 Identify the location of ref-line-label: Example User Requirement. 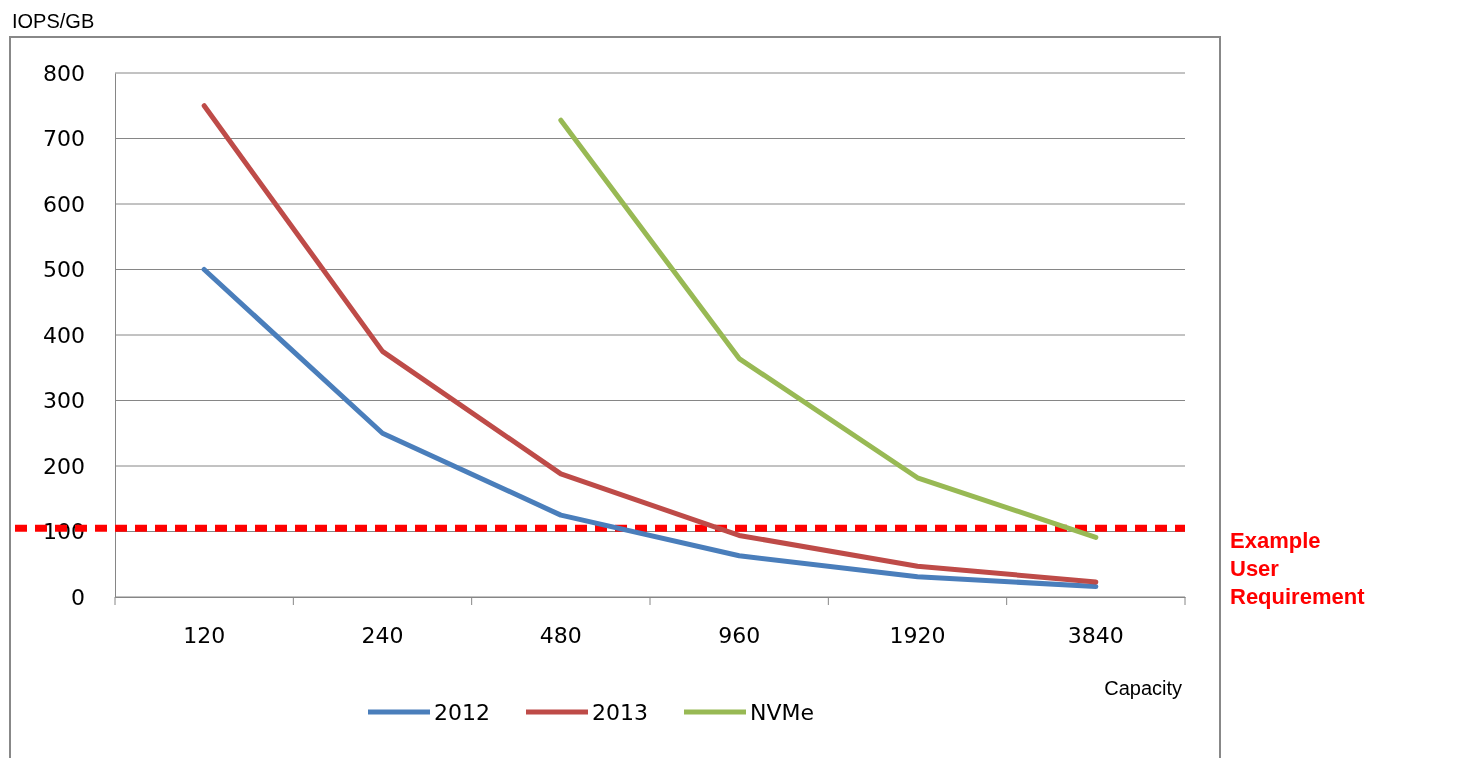
(1298, 569).